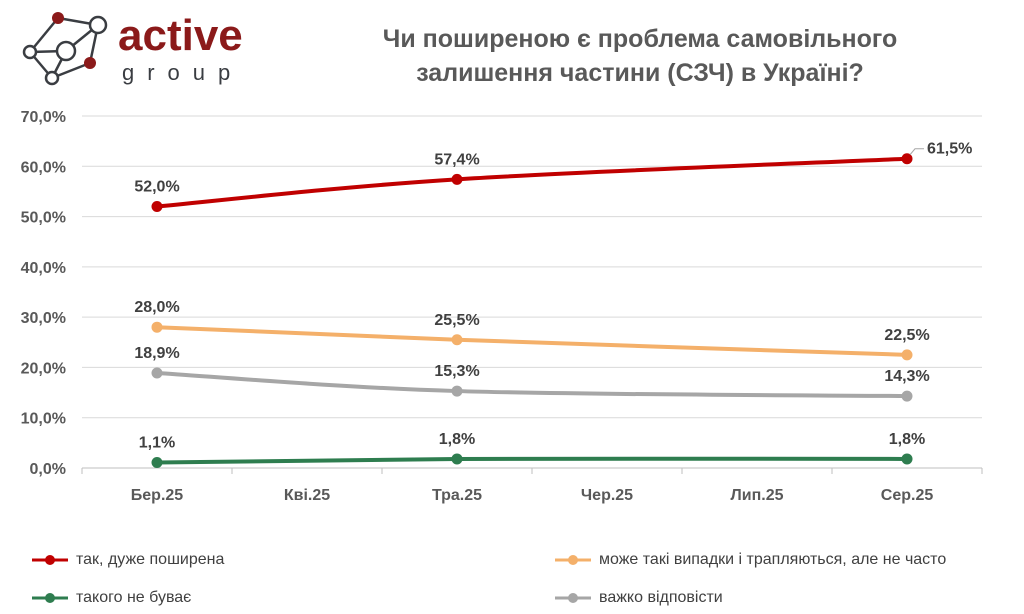  I want to click on data-label: 1,1%, so click(157, 442).